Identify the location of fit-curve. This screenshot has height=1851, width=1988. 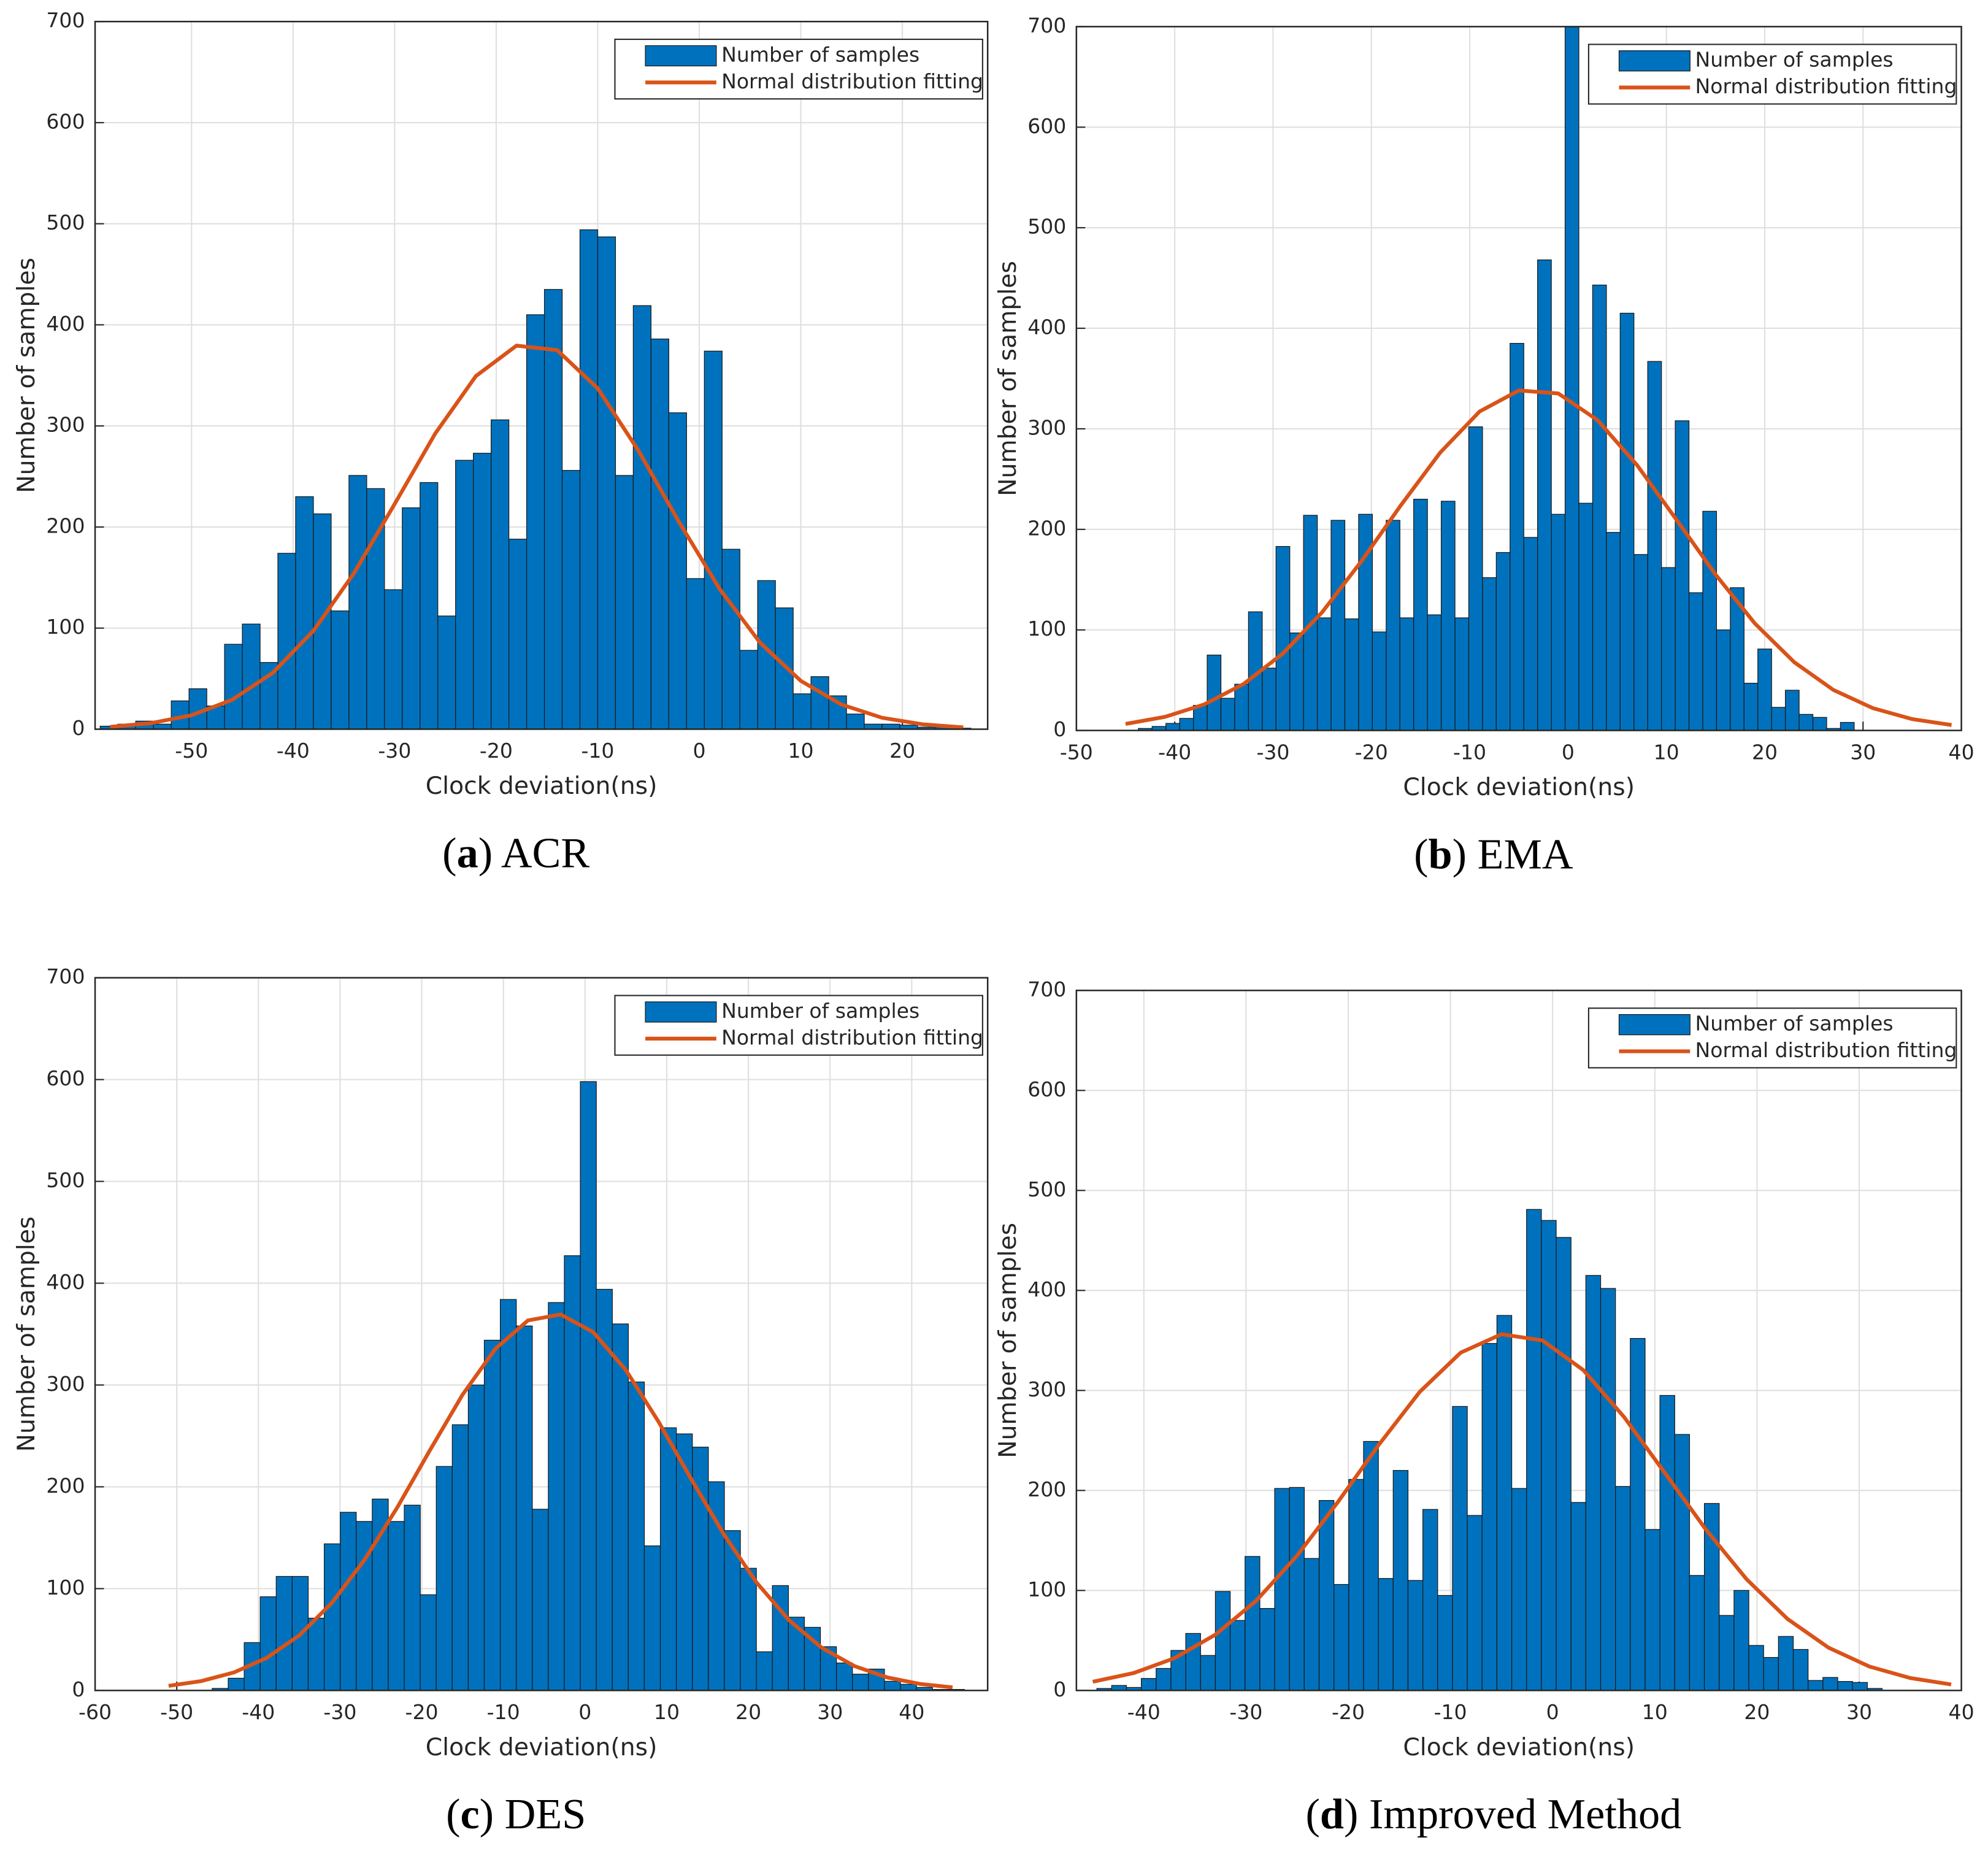
(1522, 1509).